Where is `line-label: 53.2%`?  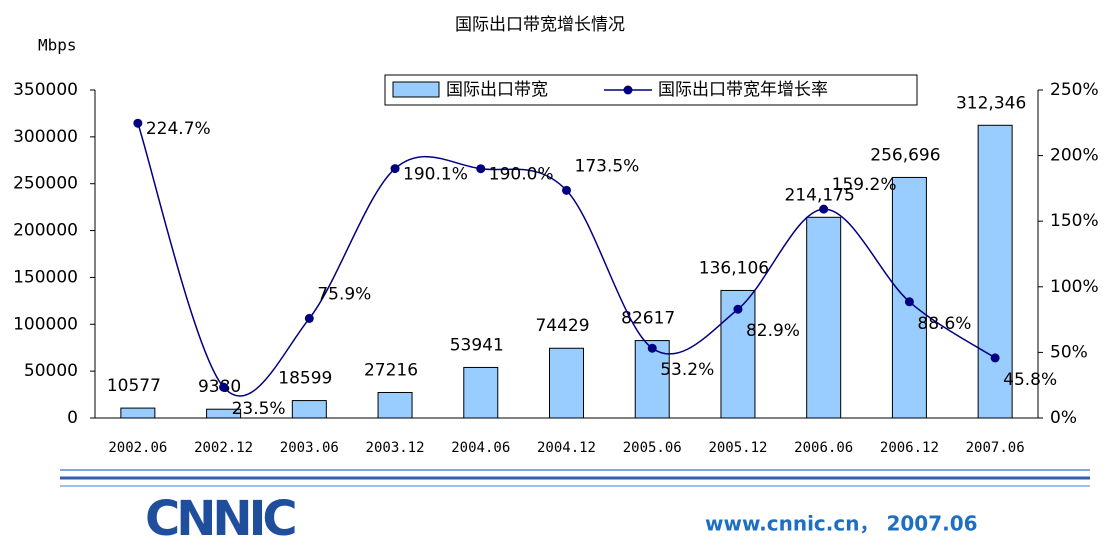 line-label: 53.2% is located at coordinates (687, 370).